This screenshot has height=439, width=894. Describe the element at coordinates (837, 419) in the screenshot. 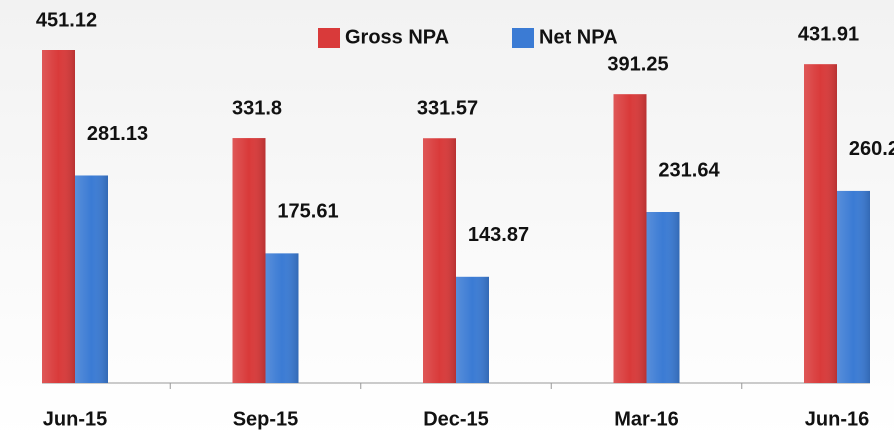

I see `x-tick-label: Jun-16` at that location.